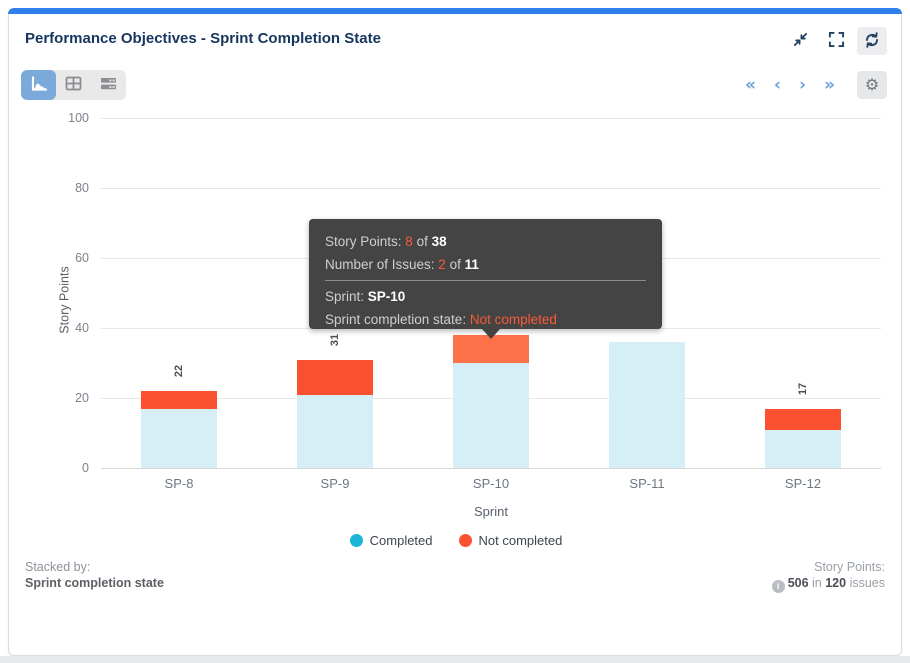 The image size is (910, 663). What do you see at coordinates (803, 84) in the screenshot?
I see `next-page-button: ›` at bounding box center [803, 84].